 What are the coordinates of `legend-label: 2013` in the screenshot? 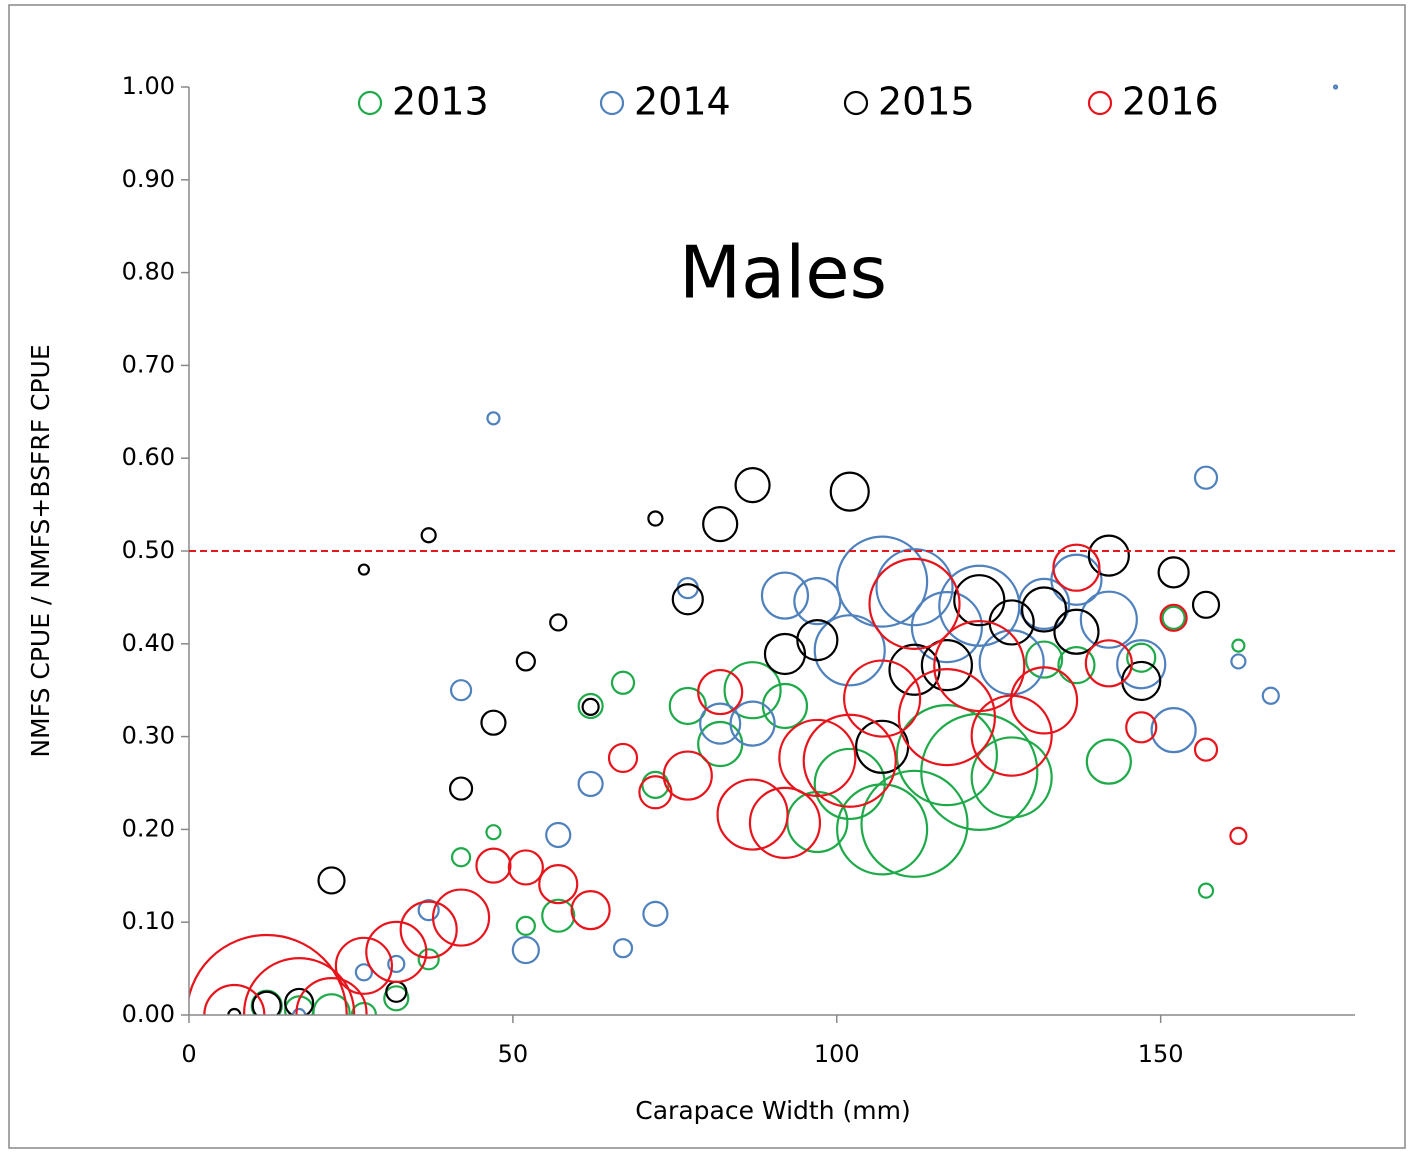 It's located at (440, 102).